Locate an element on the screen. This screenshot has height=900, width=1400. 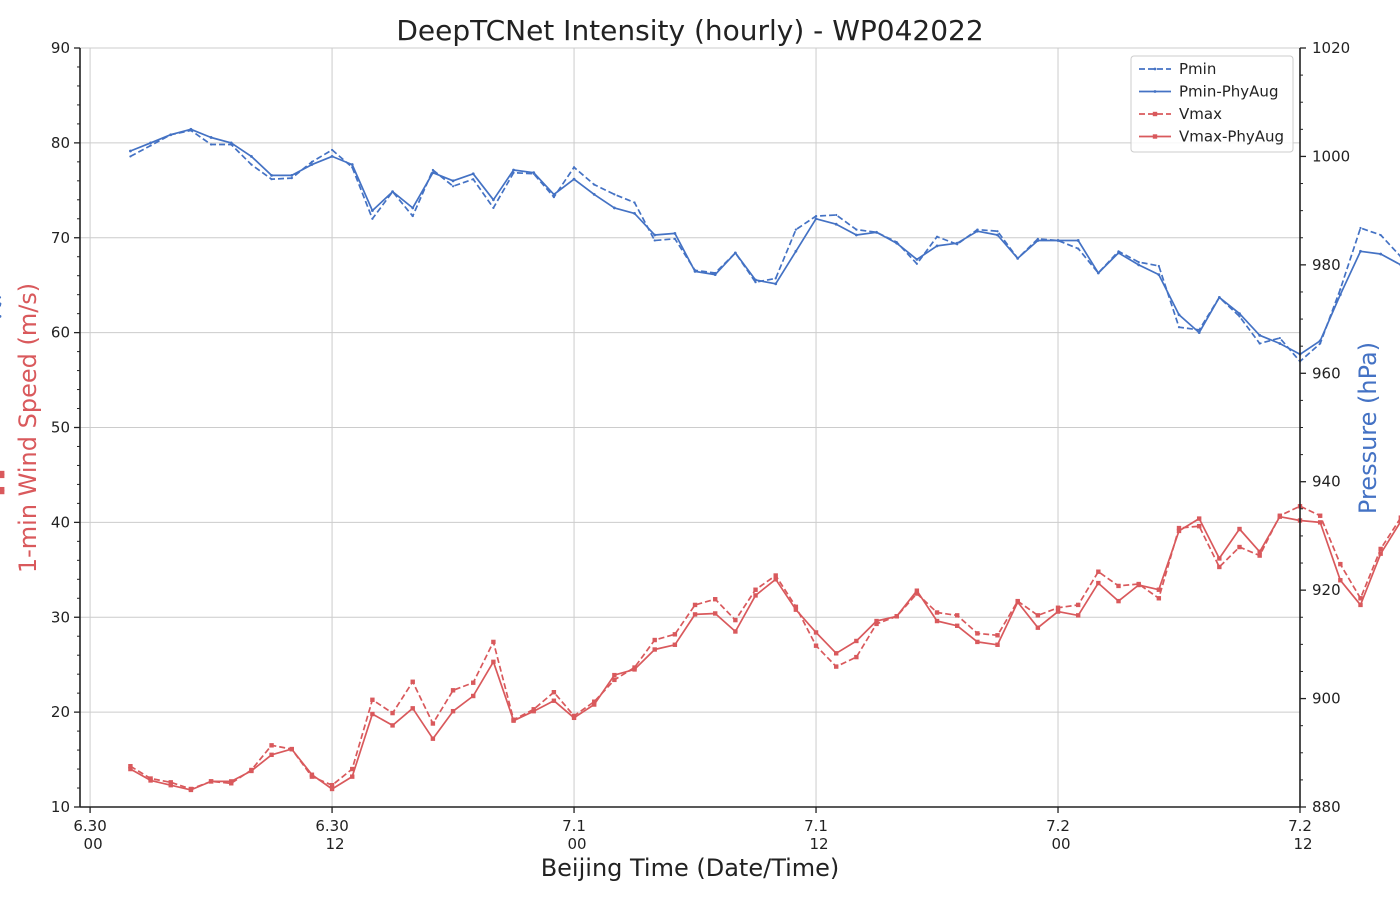
y-tick-label-left: 90 is located at coordinates (60, 48).